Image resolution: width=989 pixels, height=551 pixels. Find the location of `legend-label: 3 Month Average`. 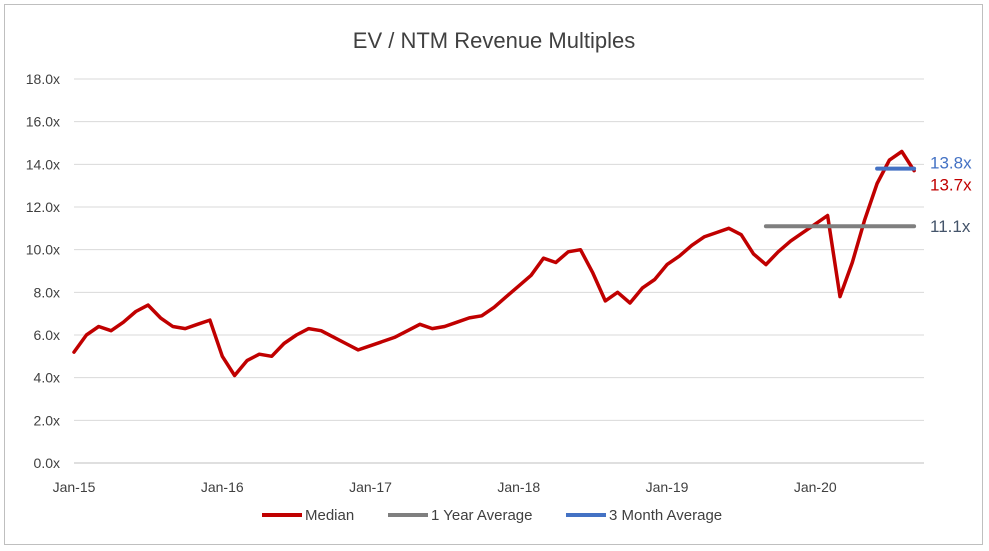

legend-label: 3 Month Average is located at coordinates (665, 515).